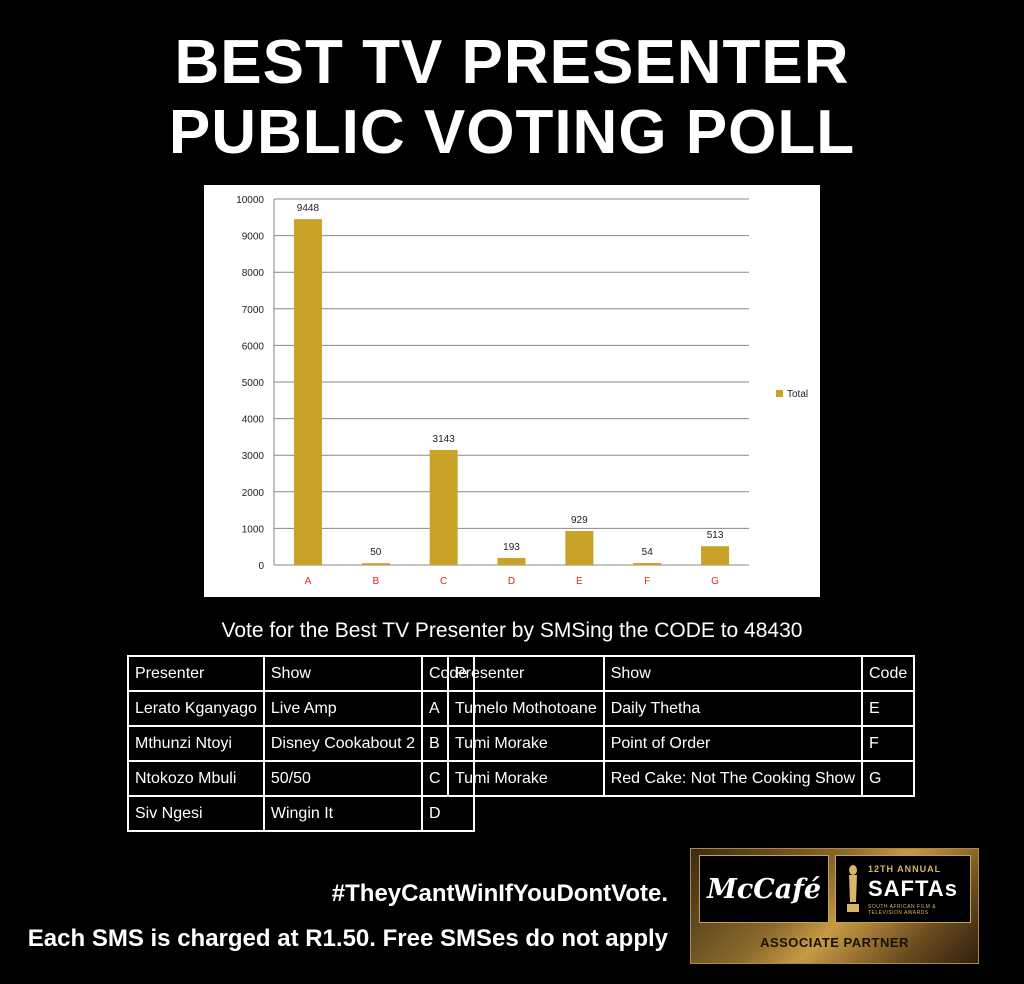 This screenshot has width=1024, height=984. I want to click on y-tick-label: 10000, so click(250, 200).